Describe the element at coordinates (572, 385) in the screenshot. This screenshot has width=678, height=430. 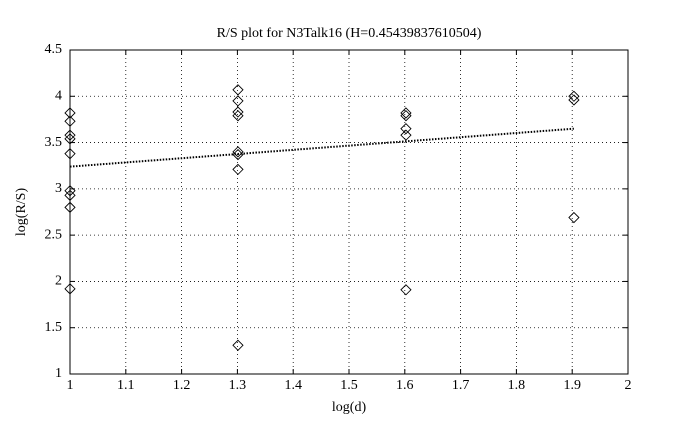
I see `x-tick-label: 1.9` at that location.